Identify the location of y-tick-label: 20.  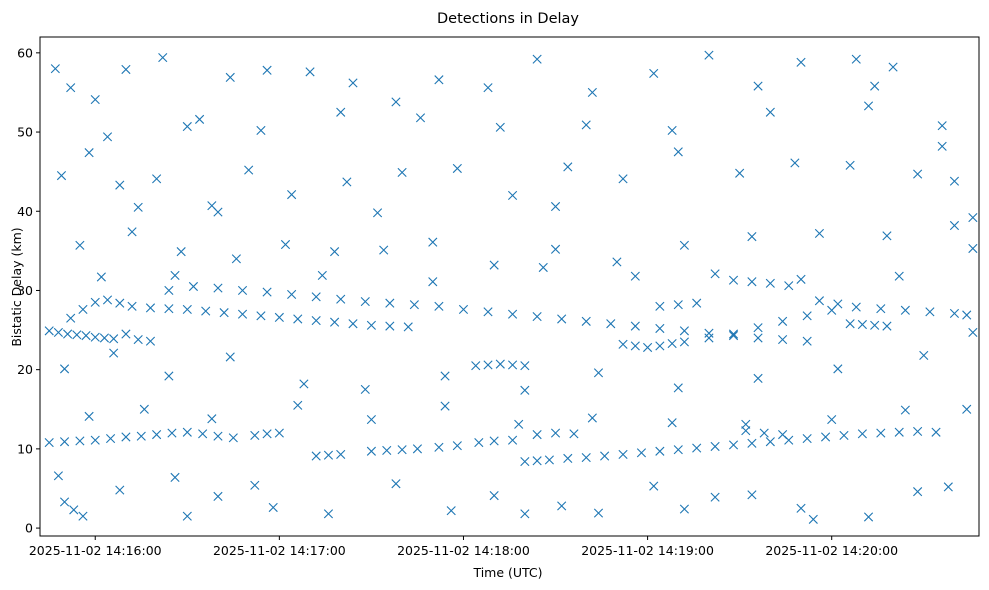
(25, 369).